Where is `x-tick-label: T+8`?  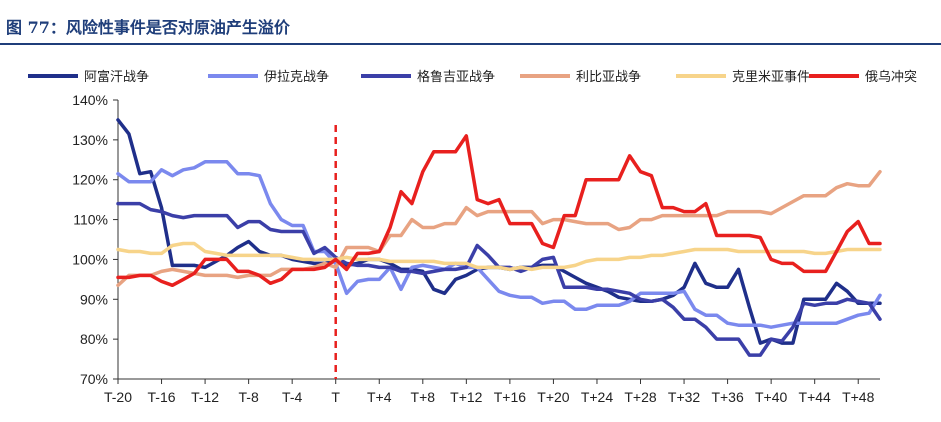
x-tick-label: T+8 is located at coordinates (423, 397).